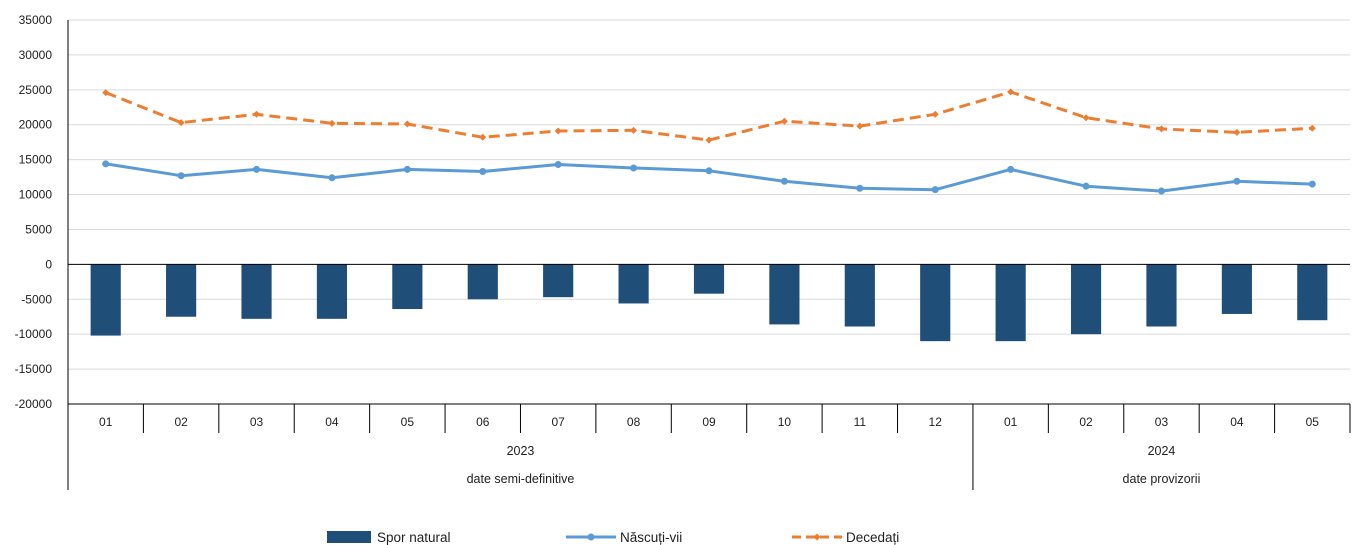 The width and height of the screenshot is (1358, 545). I want to click on x-tick-label: 12, so click(936, 422).